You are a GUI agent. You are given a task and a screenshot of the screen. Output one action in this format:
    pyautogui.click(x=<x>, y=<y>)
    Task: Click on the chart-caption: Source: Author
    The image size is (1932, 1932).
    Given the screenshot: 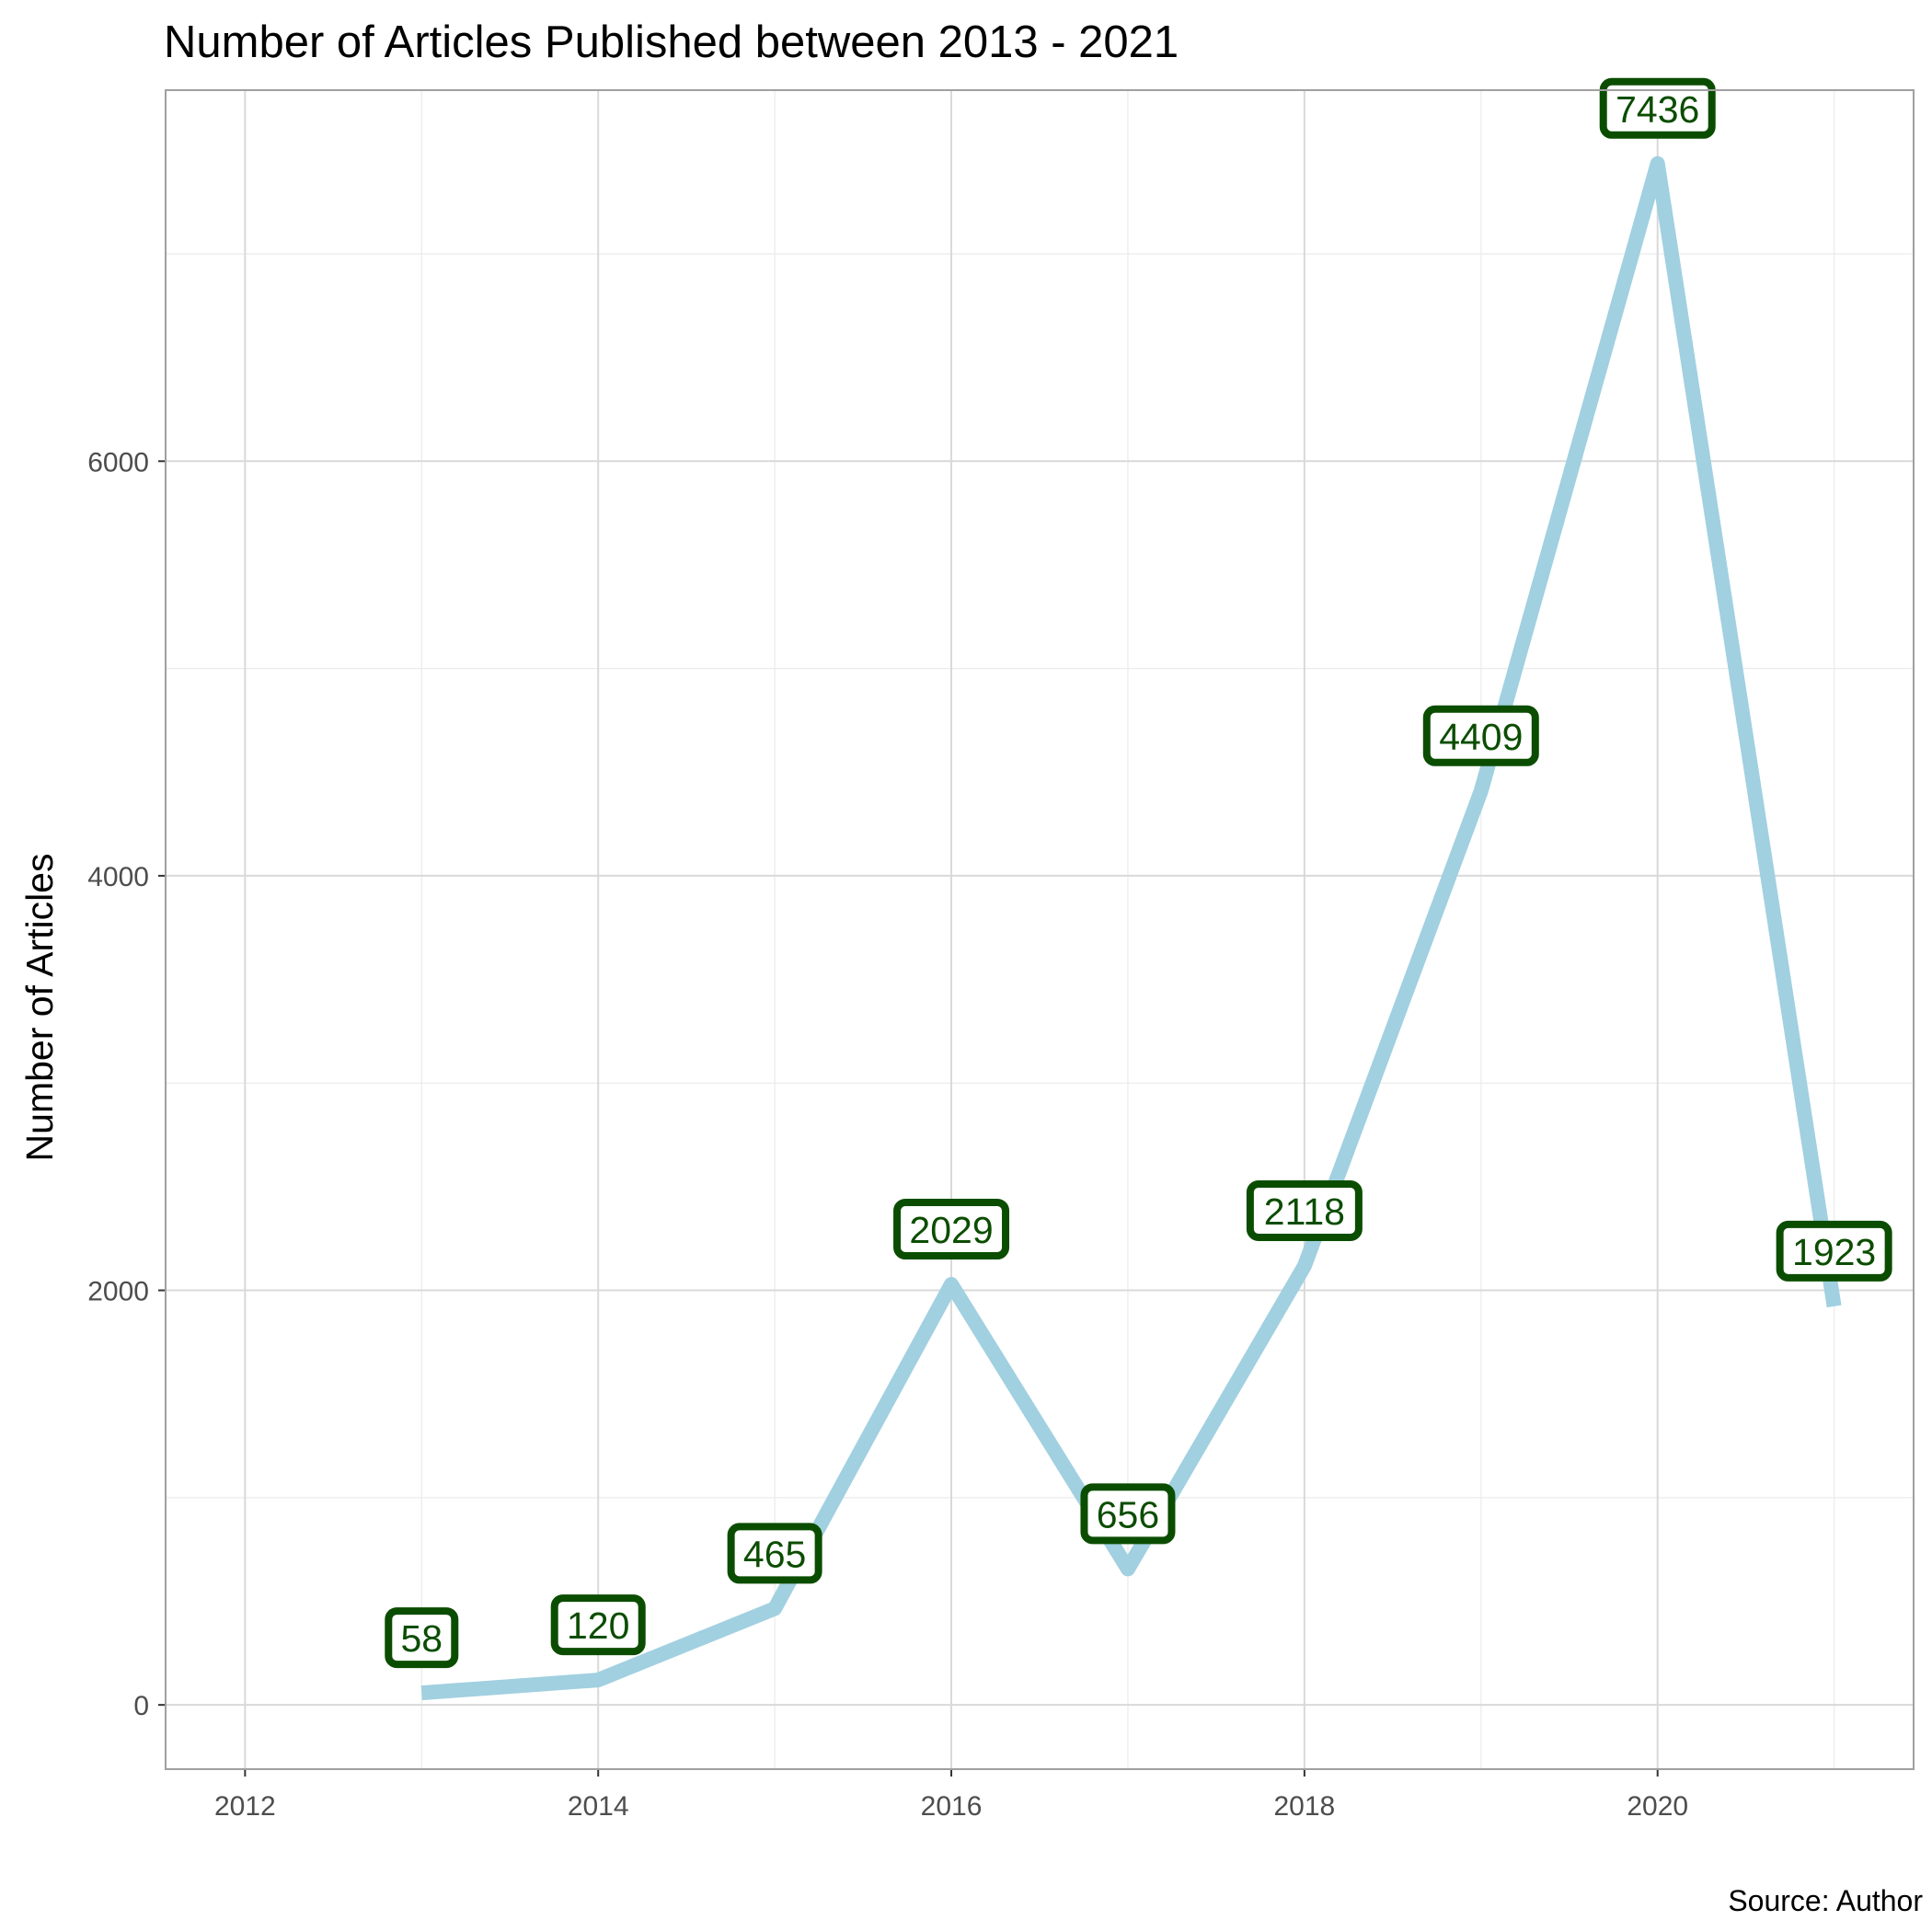 What is the action you would take?
    pyautogui.click(x=1825, y=1901)
    